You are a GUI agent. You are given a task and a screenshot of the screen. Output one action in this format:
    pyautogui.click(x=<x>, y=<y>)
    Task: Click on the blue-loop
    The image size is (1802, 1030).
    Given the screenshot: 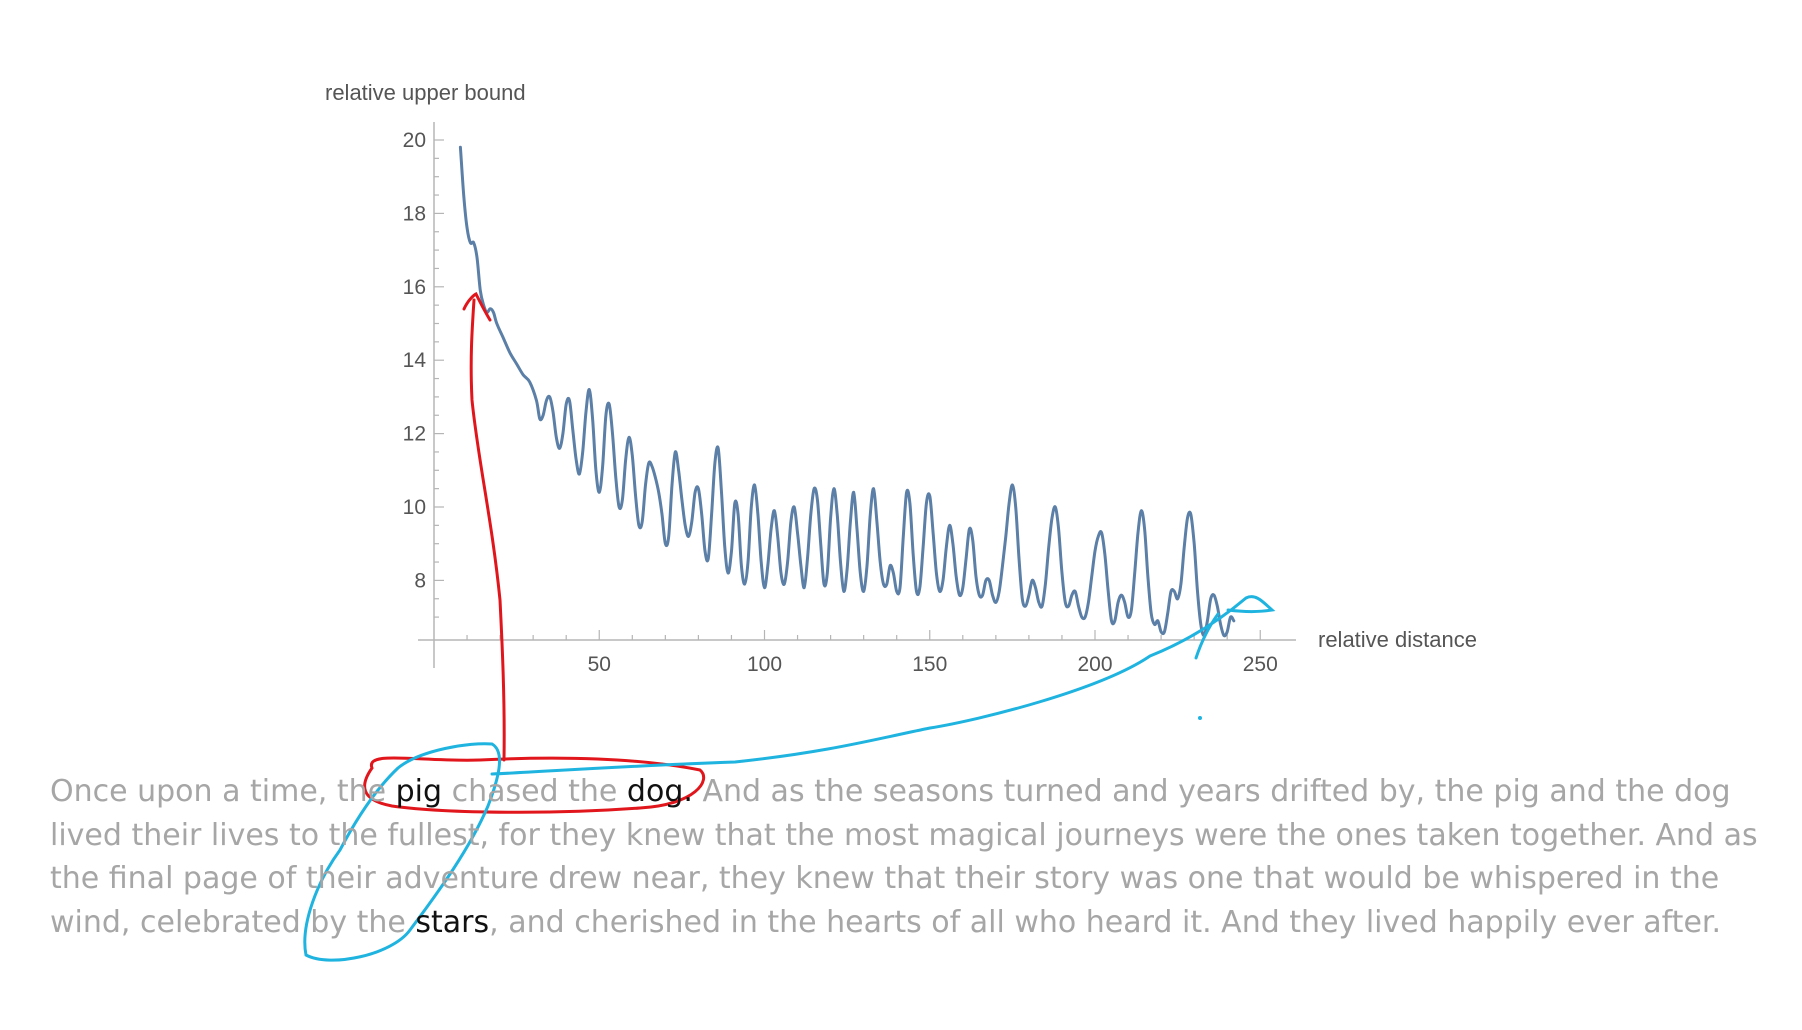 What is the action you would take?
    pyautogui.click(x=402, y=852)
    